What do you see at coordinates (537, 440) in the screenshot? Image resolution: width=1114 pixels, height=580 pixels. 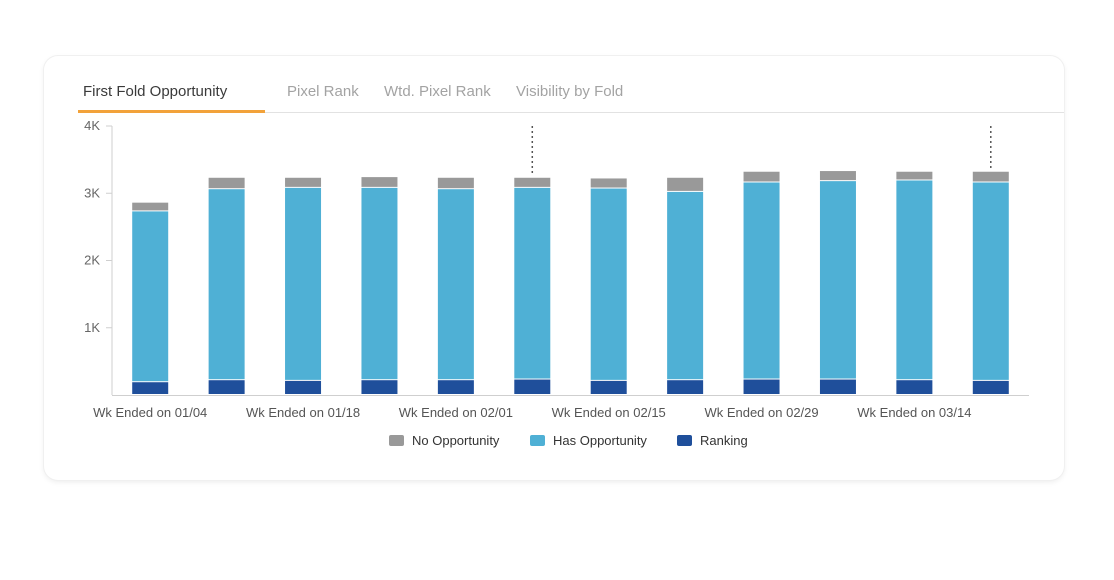 I see `legend-swatch-has-opportunity` at bounding box center [537, 440].